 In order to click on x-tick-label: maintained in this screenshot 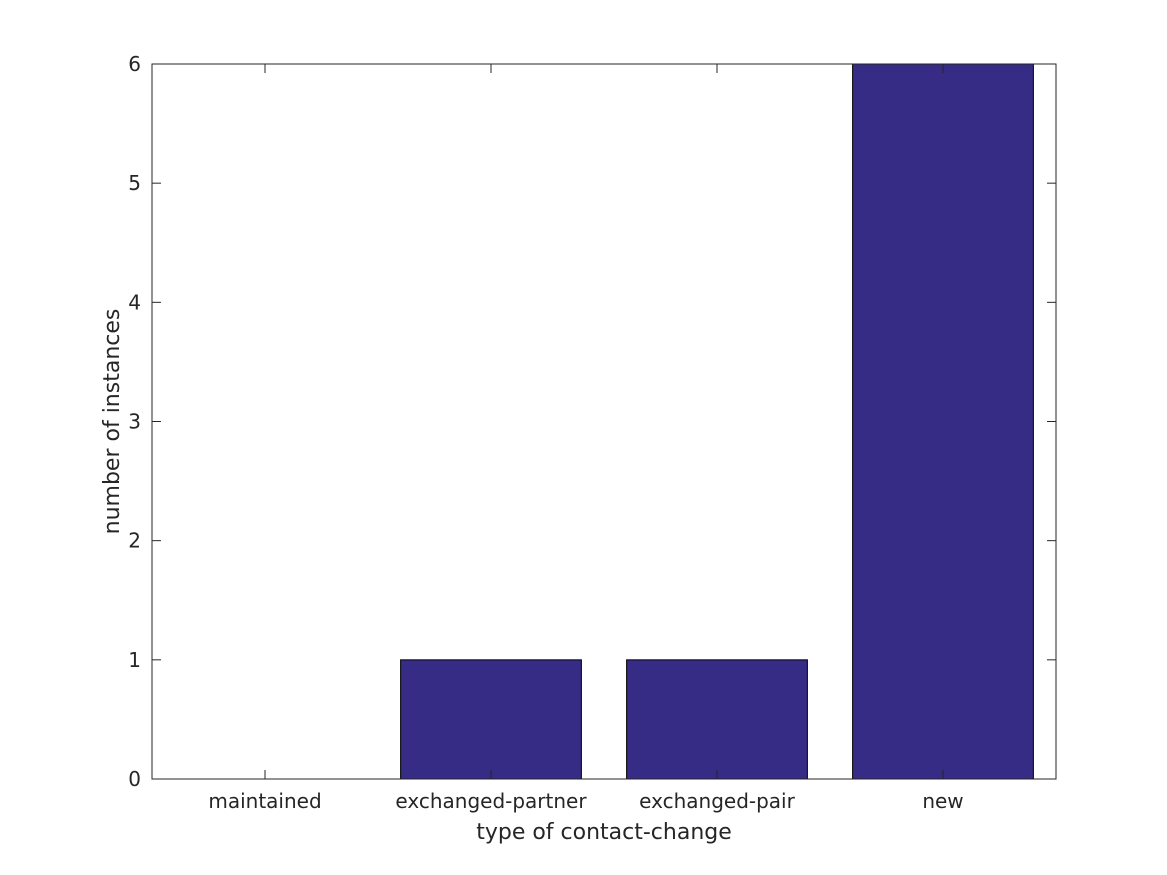, I will do `click(264, 801)`.